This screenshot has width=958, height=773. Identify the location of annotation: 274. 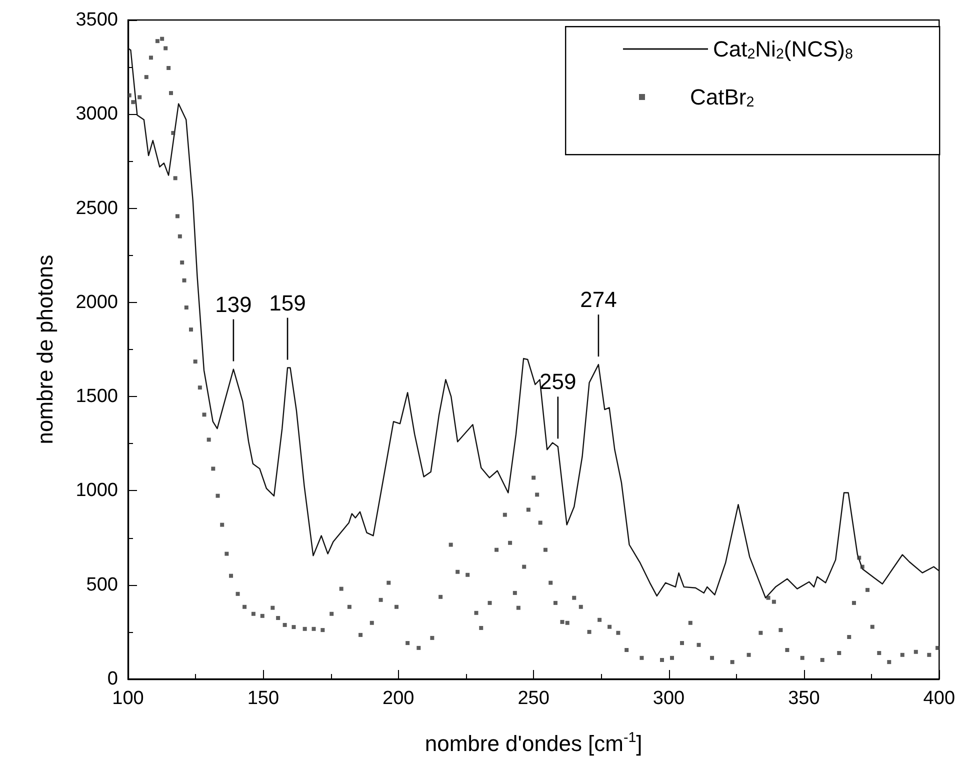
(598, 299).